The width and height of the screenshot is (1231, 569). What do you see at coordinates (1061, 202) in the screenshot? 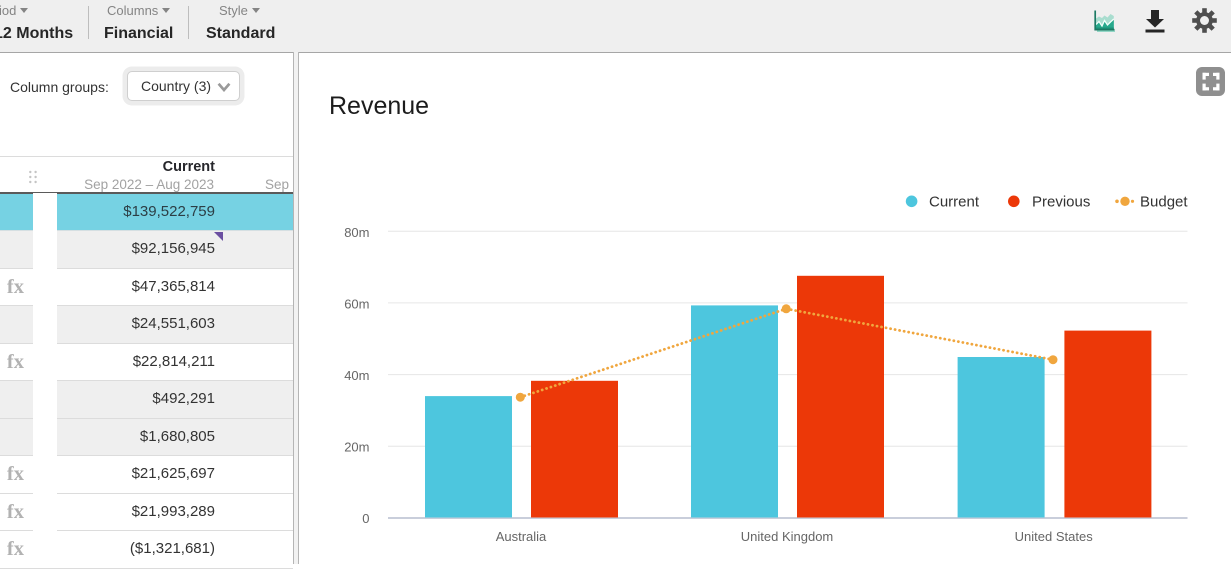
I see `svg-text: Previous` at bounding box center [1061, 202].